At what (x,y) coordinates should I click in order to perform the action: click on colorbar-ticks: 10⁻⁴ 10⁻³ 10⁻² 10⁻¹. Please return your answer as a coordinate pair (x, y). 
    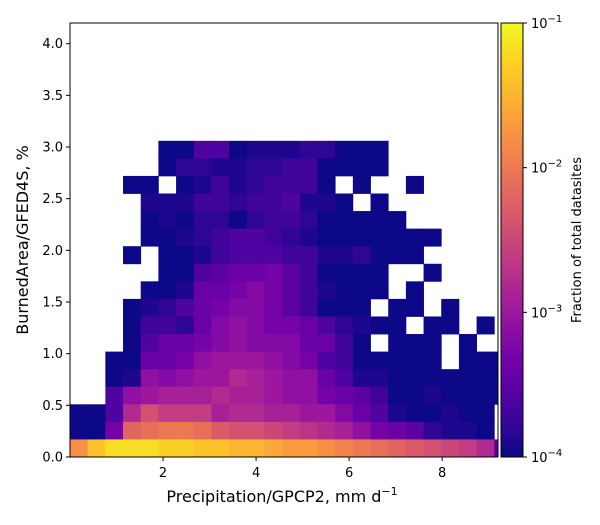
    Looking at the image, I should click on (542, 240).